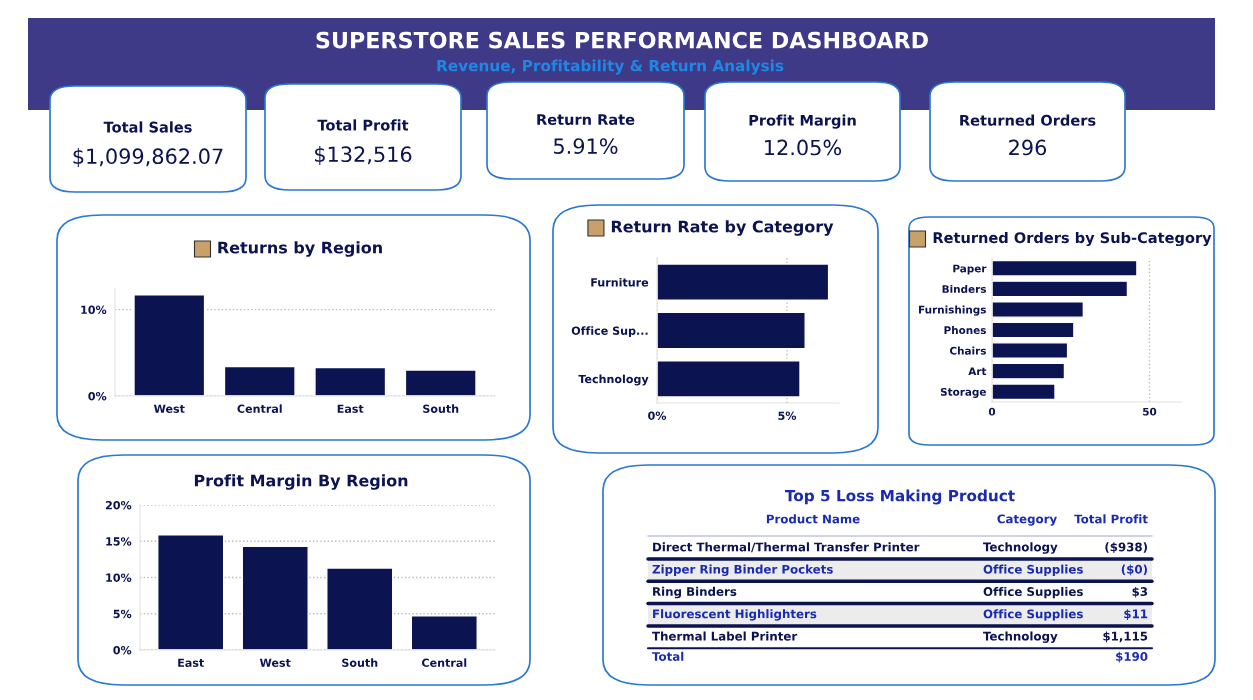 The height and width of the screenshot is (700, 1253). What do you see at coordinates (952, 310) in the screenshot?
I see `y-tick-label: Furnishings` at bounding box center [952, 310].